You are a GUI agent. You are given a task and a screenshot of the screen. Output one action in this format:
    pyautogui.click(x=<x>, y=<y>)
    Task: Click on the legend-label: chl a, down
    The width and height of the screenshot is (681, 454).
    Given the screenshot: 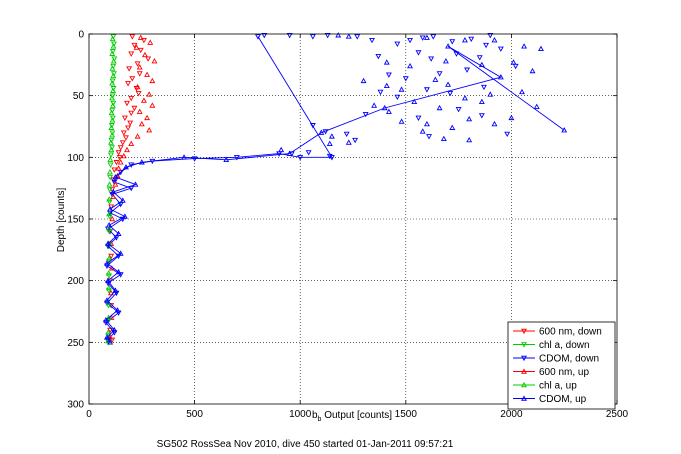 What is the action you would take?
    pyautogui.click(x=564, y=345)
    